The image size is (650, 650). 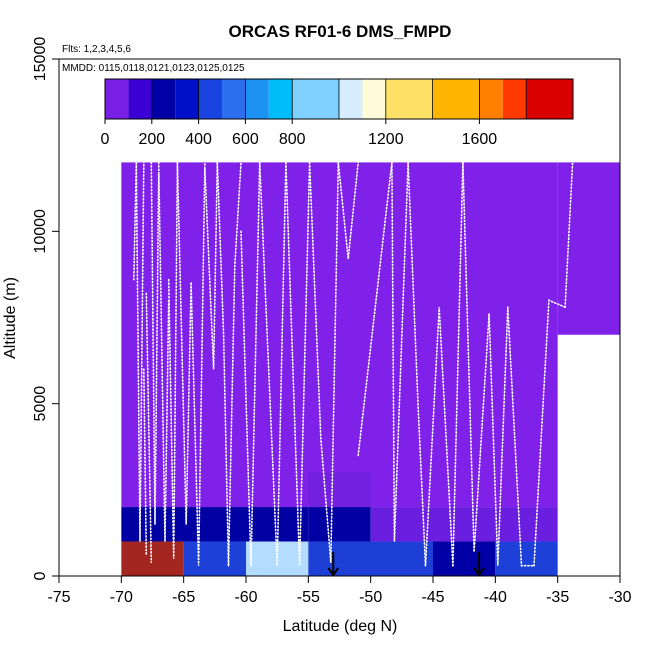 What do you see at coordinates (40, 404) in the screenshot?
I see `y-tick-label: 5000` at bounding box center [40, 404].